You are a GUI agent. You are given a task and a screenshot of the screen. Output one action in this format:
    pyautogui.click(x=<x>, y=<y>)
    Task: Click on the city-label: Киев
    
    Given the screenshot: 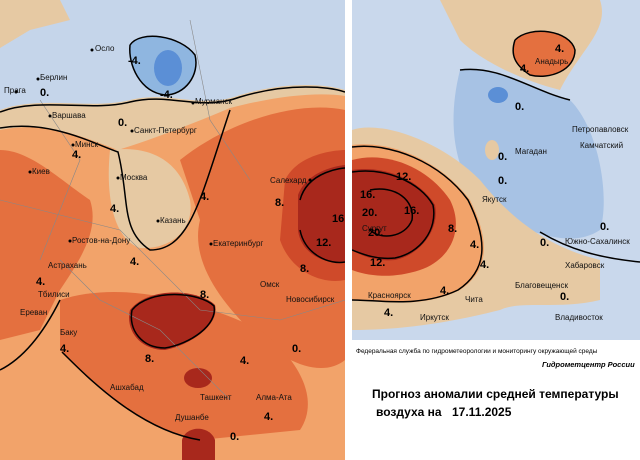 What is the action you would take?
    pyautogui.click(x=41, y=171)
    